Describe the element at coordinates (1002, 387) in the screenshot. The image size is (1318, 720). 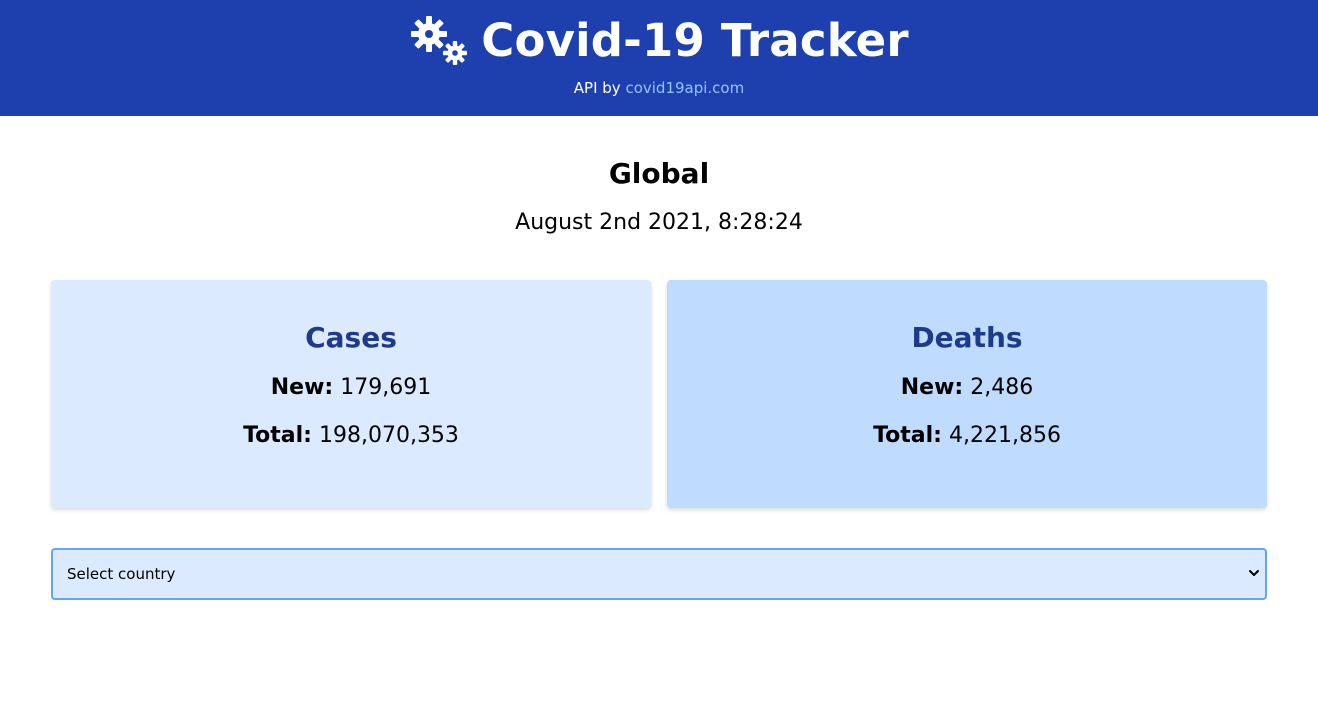
I see `deaths-new-value: 2,486` at that location.